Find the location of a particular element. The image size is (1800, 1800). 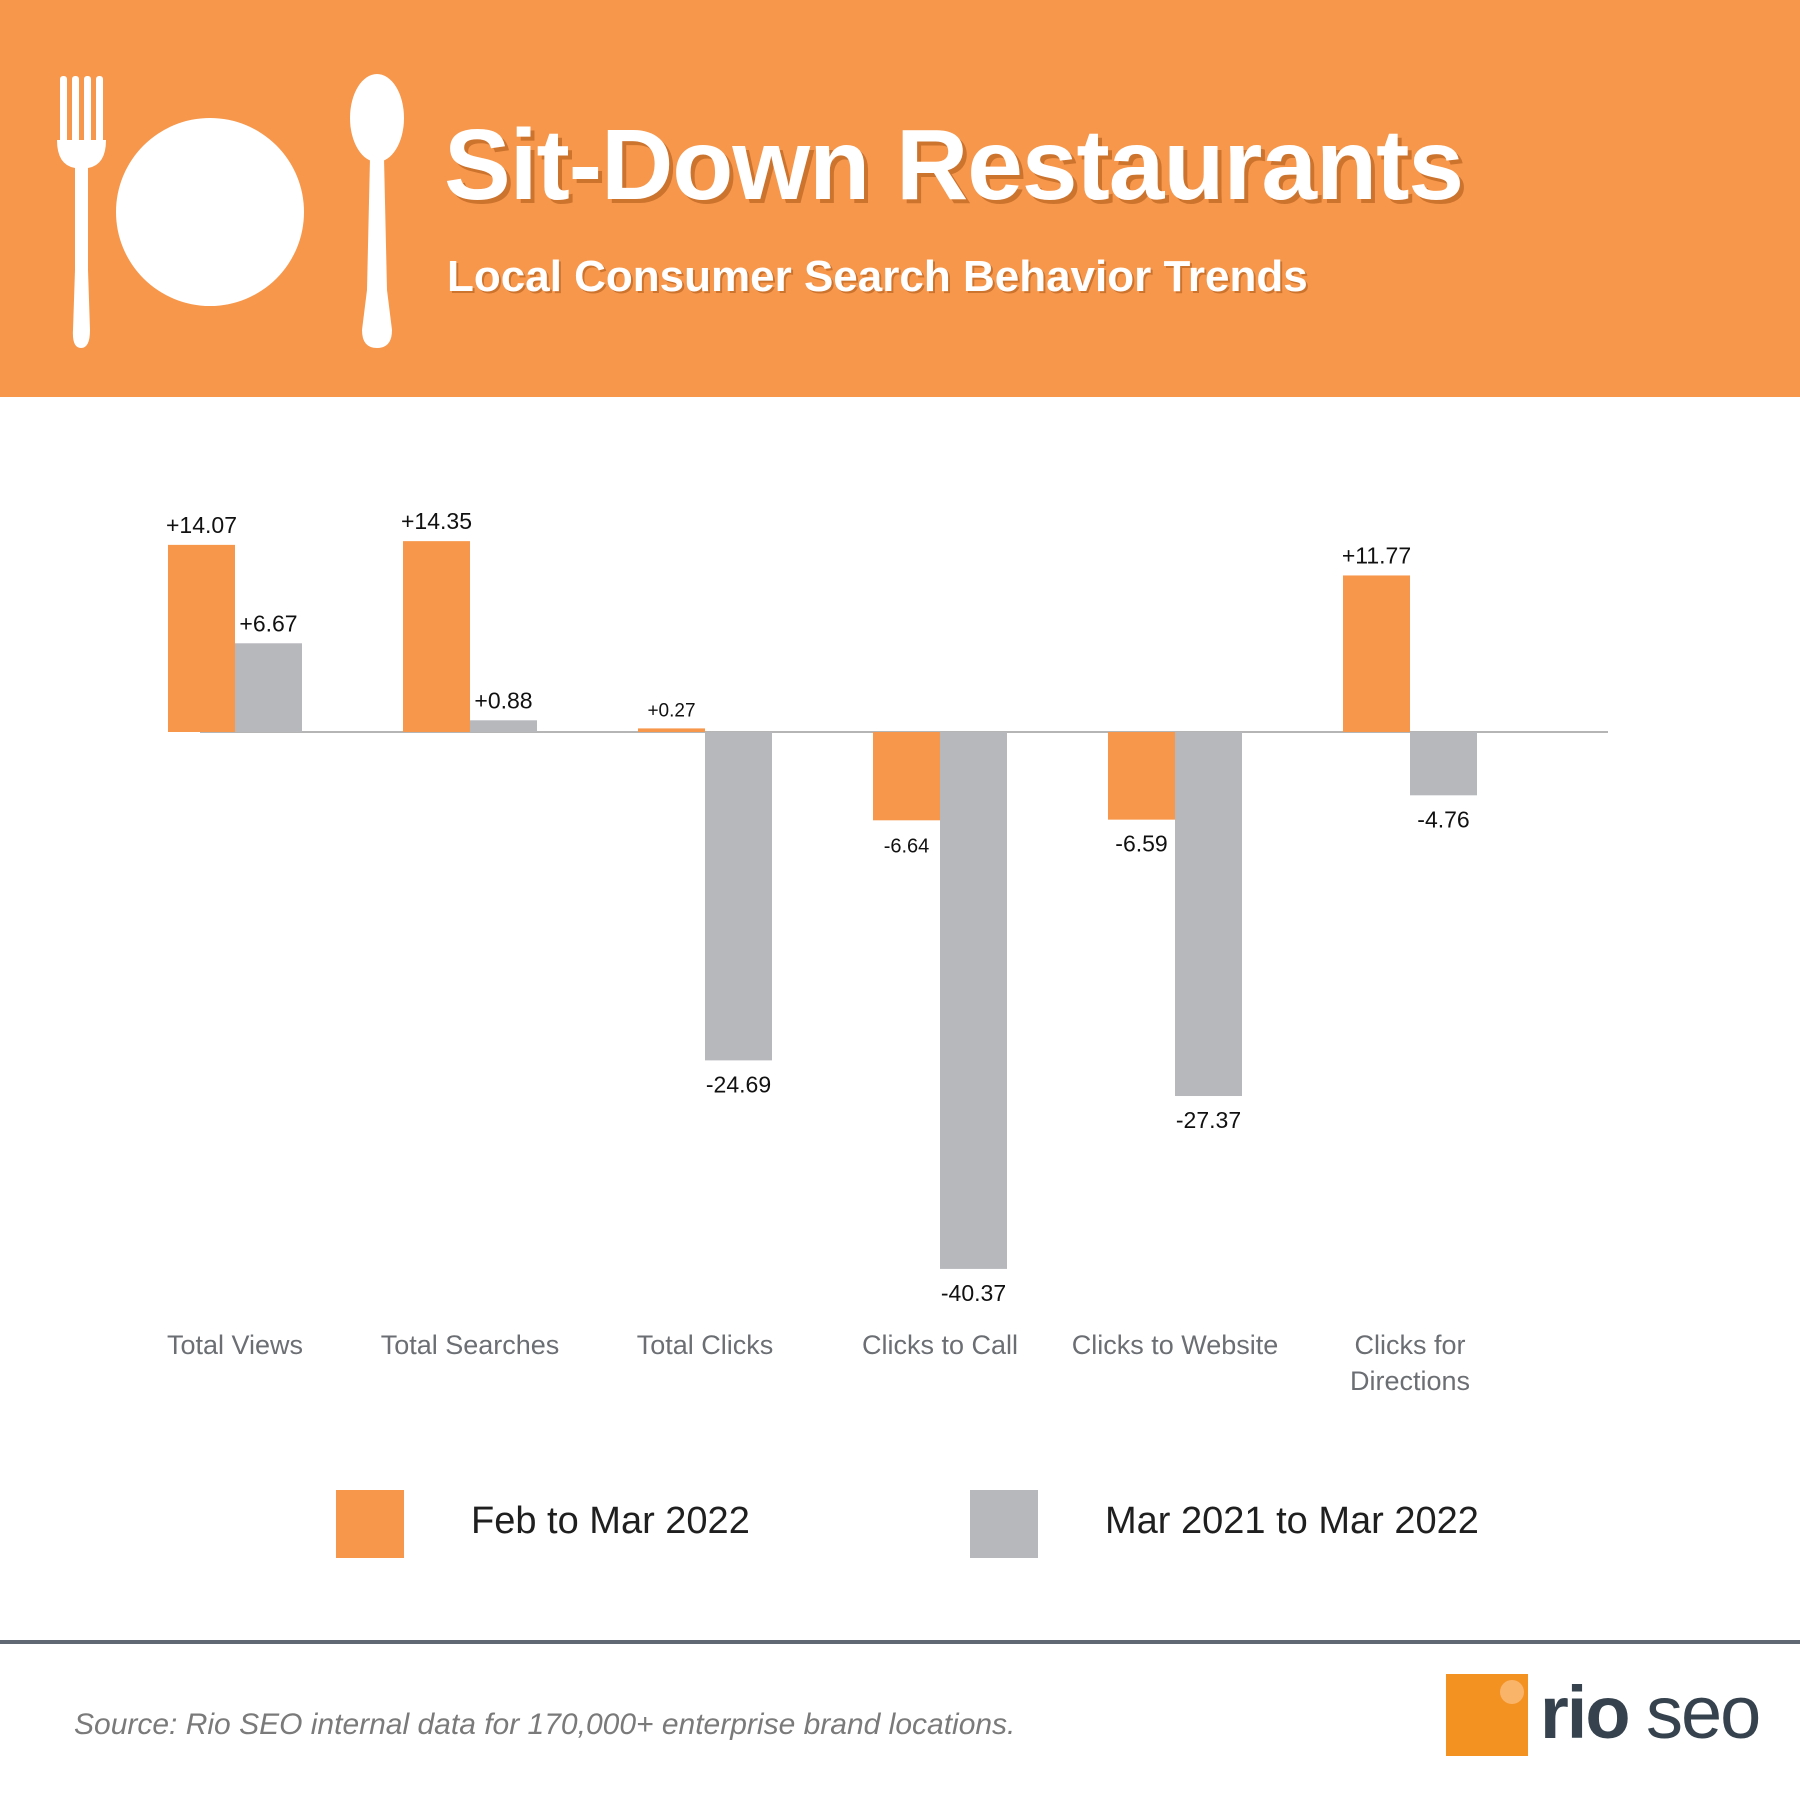

tableware-icons is located at coordinates (230, 211).